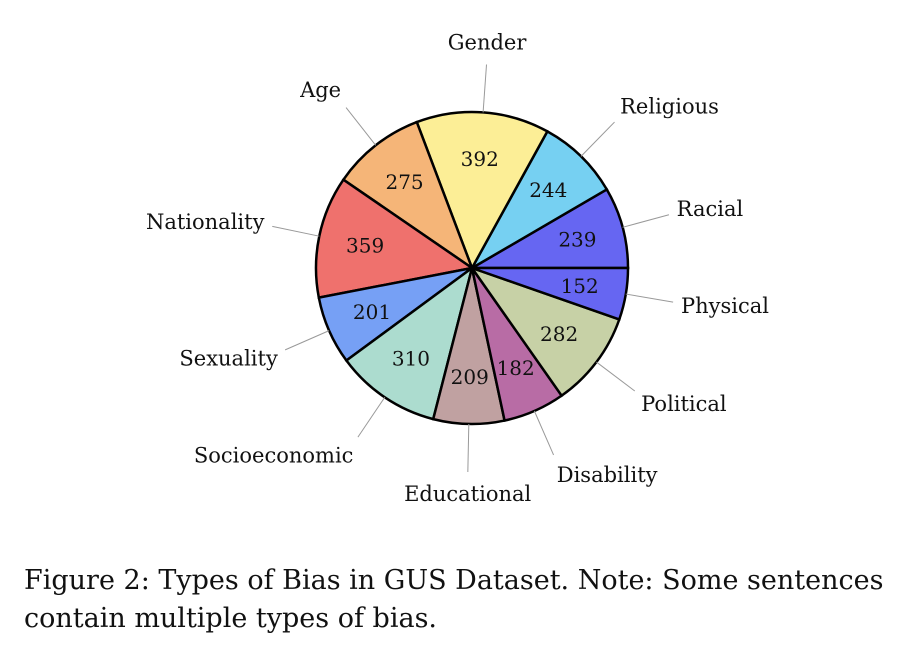  What do you see at coordinates (646, 221) in the screenshot?
I see `leader-racial` at bounding box center [646, 221].